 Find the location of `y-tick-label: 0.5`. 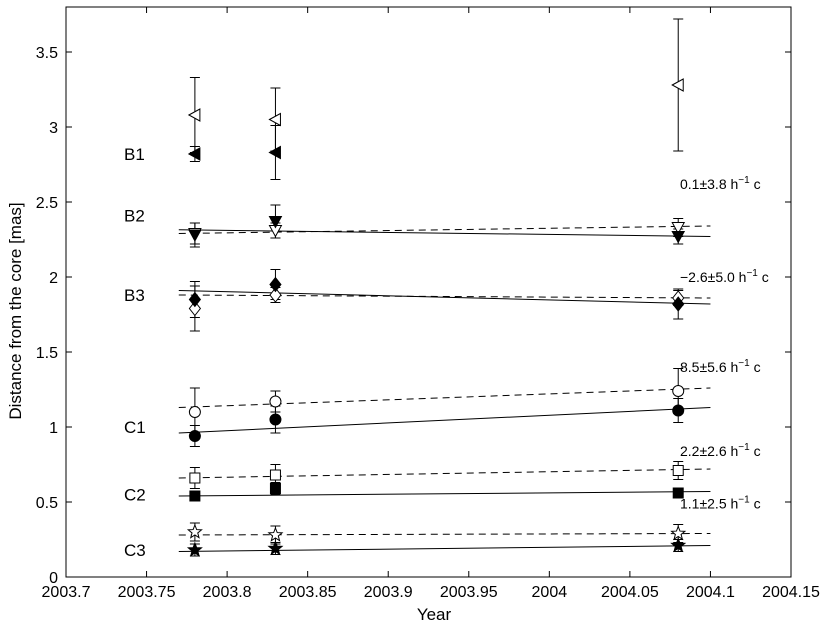

y-tick-label: 0.5 is located at coordinates (47, 503).